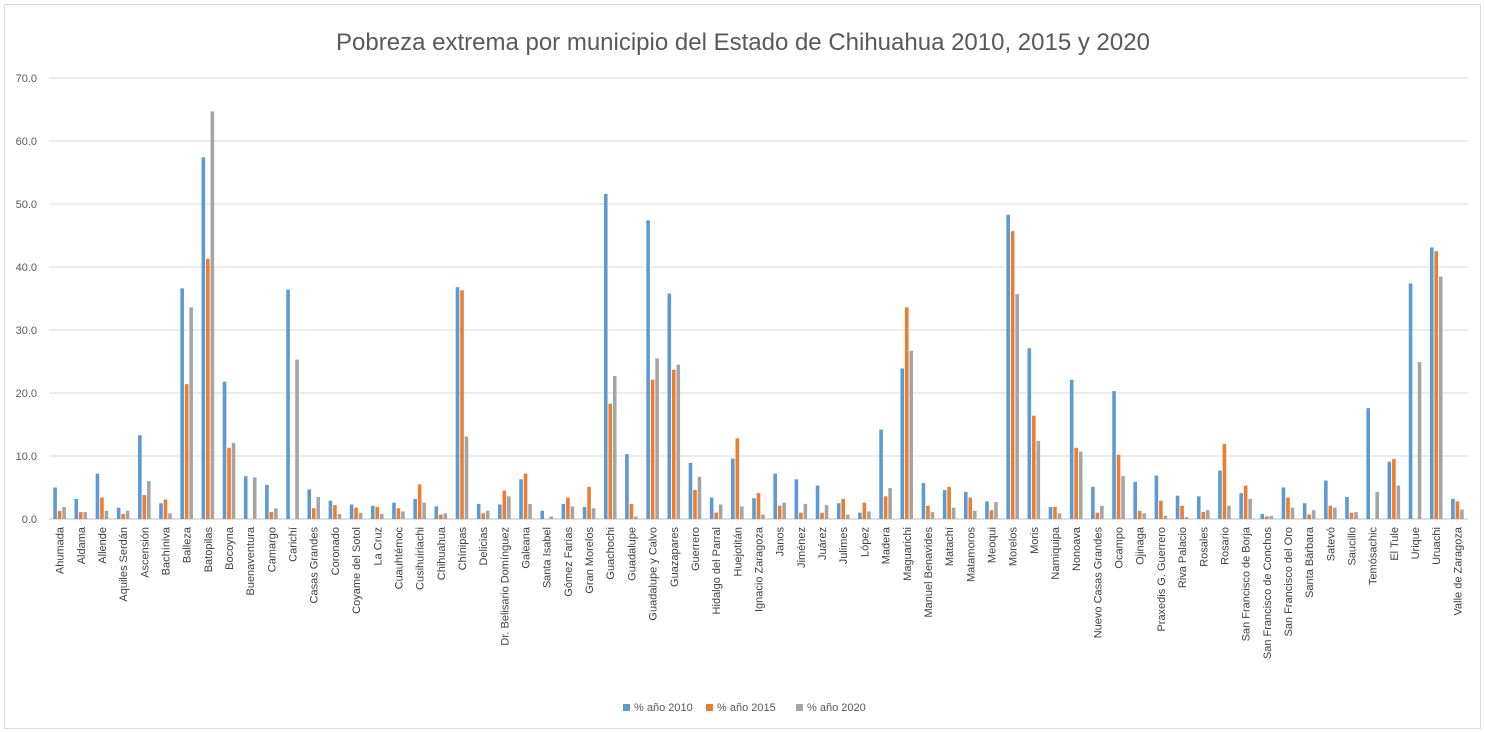 The width and height of the screenshot is (1485, 733). Describe the element at coordinates (357, 570) in the screenshot. I see `x-category-label: Coyame del Sotol` at that location.